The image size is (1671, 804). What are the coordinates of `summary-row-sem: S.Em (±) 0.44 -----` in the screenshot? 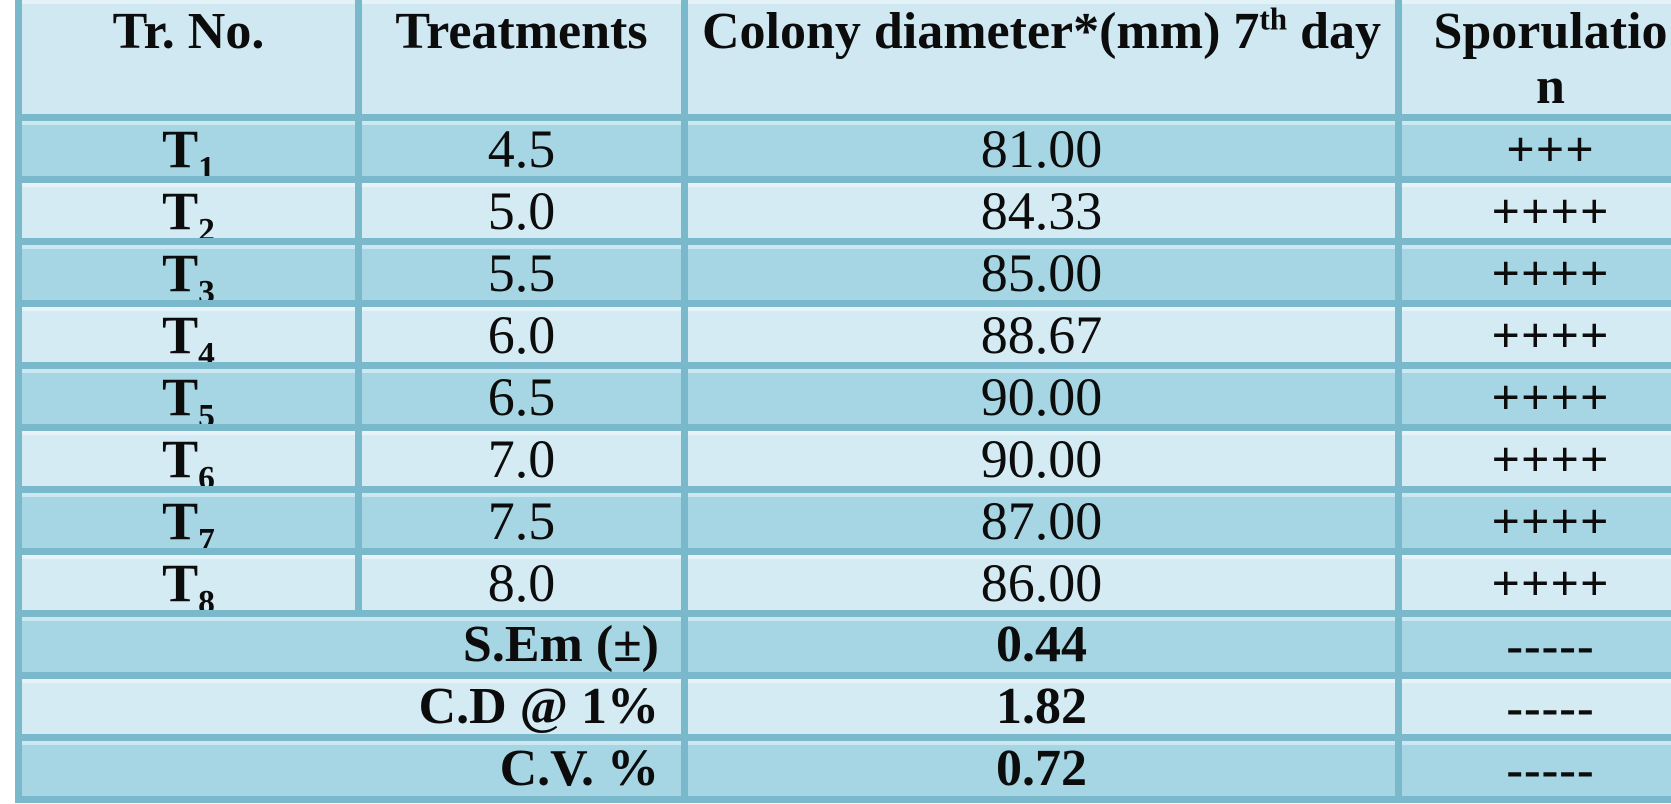 It's located at (843, 644).